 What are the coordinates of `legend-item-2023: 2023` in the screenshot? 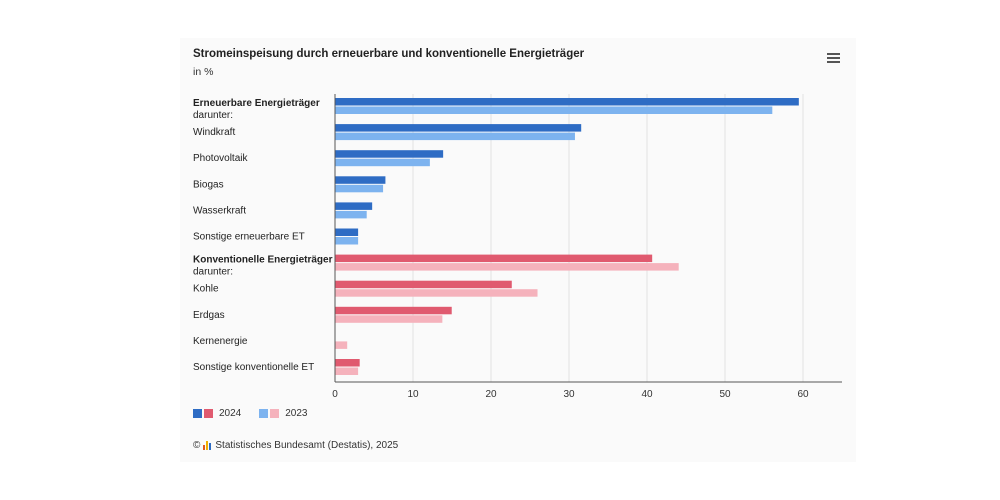 It's located at (283, 413).